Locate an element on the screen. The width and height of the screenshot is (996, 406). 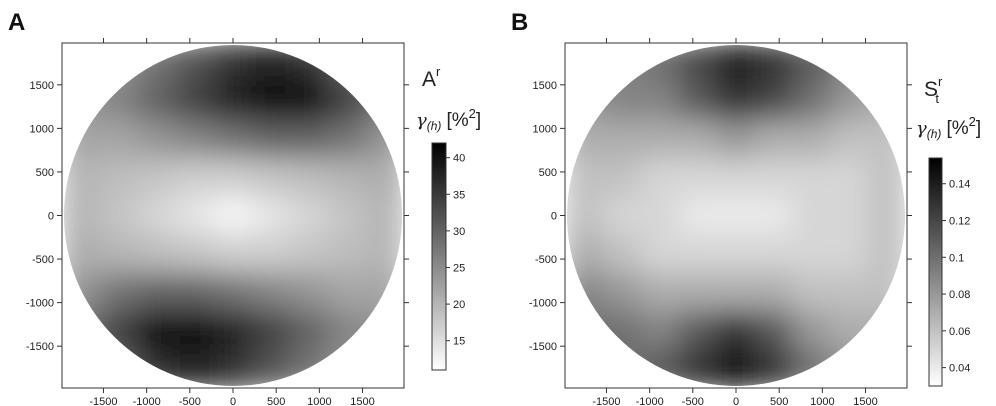
gamma-sub: (h) is located at coordinates (434, 126).